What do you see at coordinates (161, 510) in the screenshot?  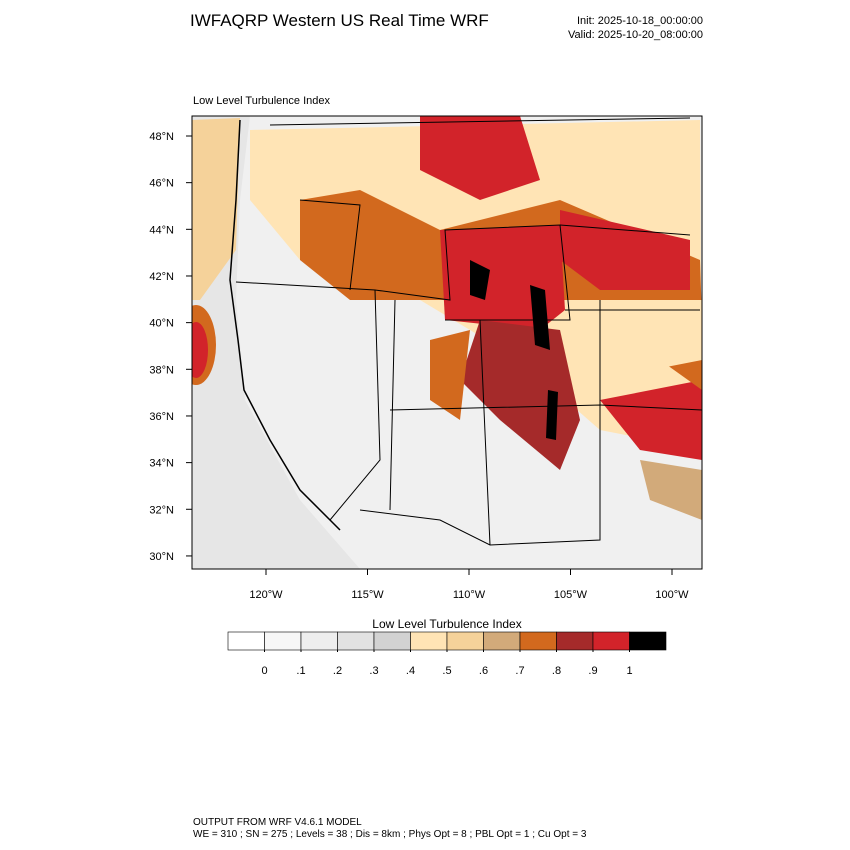 I see `lat-tick-label: 32°N` at bounding box center [161, 510].